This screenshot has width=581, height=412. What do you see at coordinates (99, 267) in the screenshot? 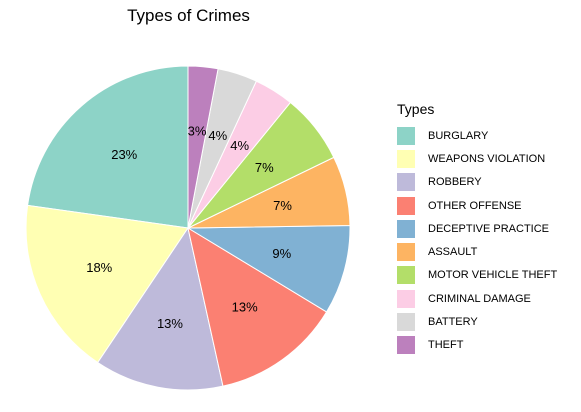
I see `slice-label-1: 18%` at bounding box center [99, 267].